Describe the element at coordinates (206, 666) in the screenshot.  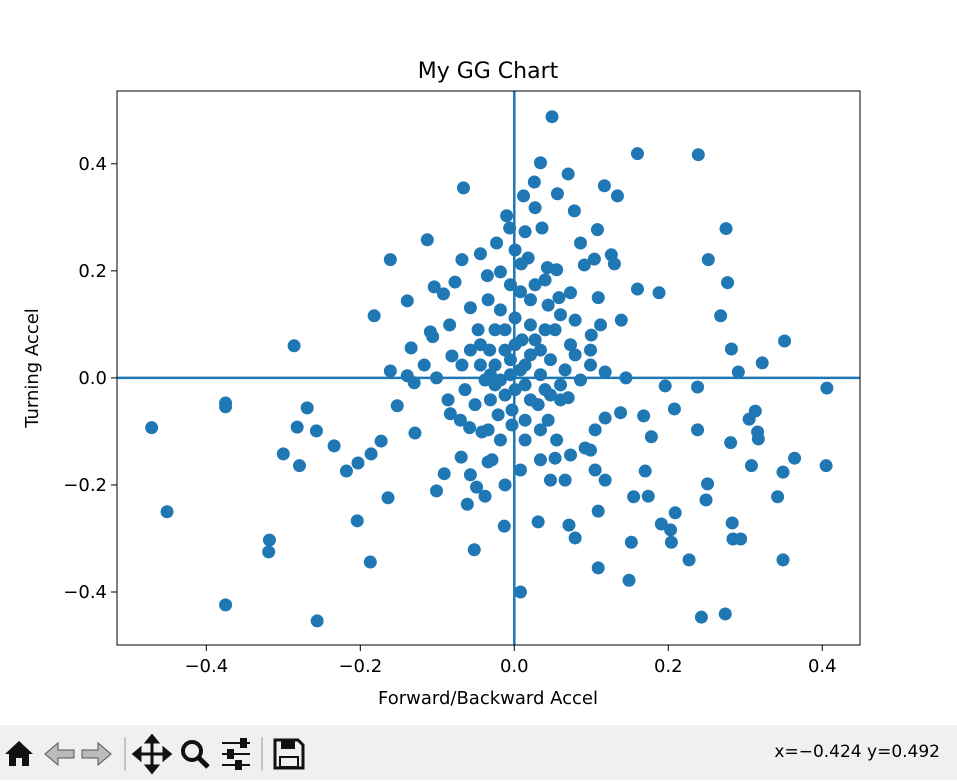
I see `x-tick-label: −0.4` at that location.